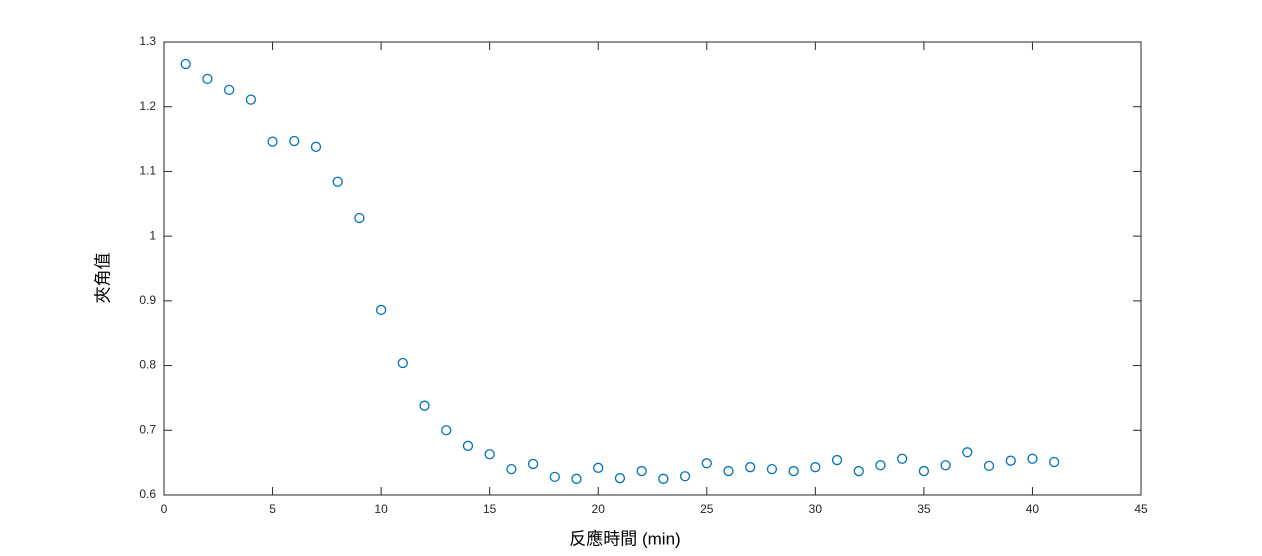 This screenshot has height=556, width=1262. What do you see at coordinates (1141, 509) in the screenshot?
I see `x-tick-label: 45` at bounding box center [1141, 509].